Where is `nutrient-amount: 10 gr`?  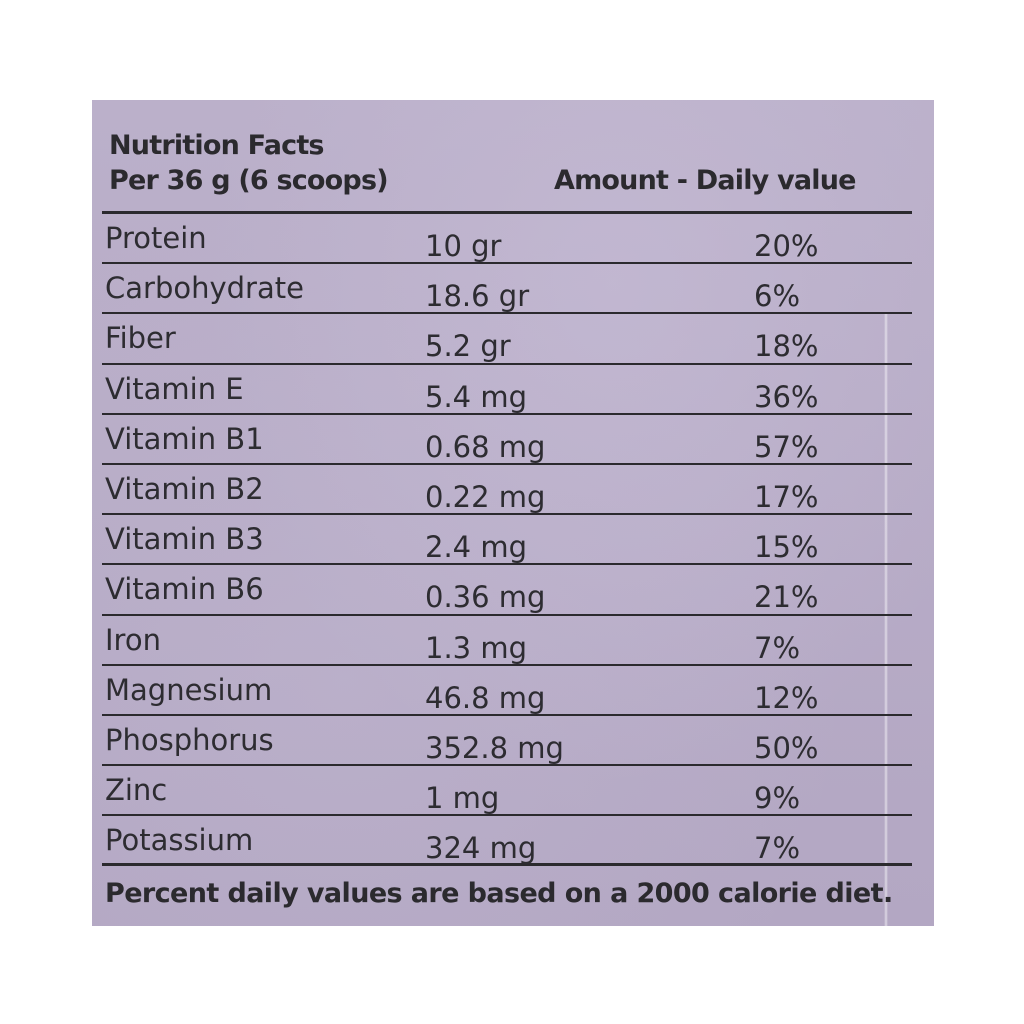
nutrient-amount: 10 gr is located at coordinates (463, 246).